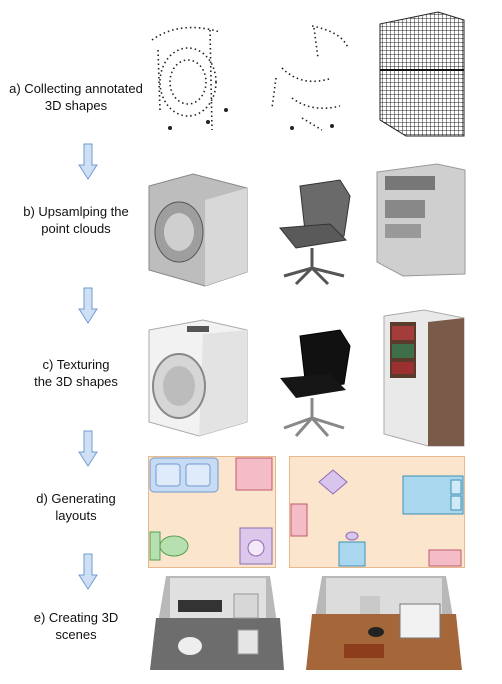 The width and height of the screenshot is (502, 684). Describe the element at coordinates (76, 105) in the screenshot. I see `step-a-line2: 3D shapes` at that location.